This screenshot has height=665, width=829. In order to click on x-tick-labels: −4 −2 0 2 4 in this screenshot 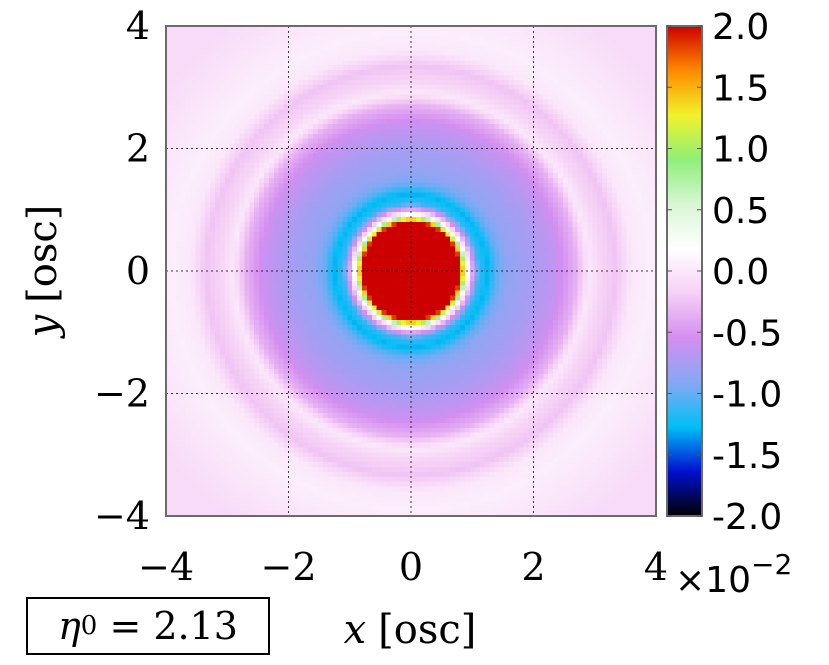, I will do `click(403, 567)`.